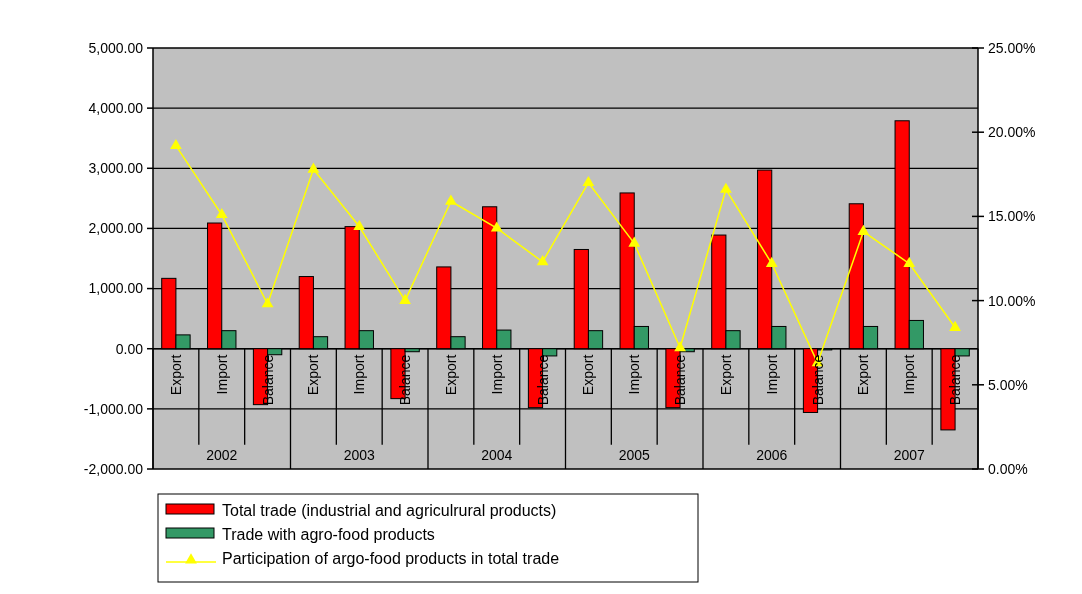  I want to click on y-tick-label: 5,000.00, so click(116, 47).